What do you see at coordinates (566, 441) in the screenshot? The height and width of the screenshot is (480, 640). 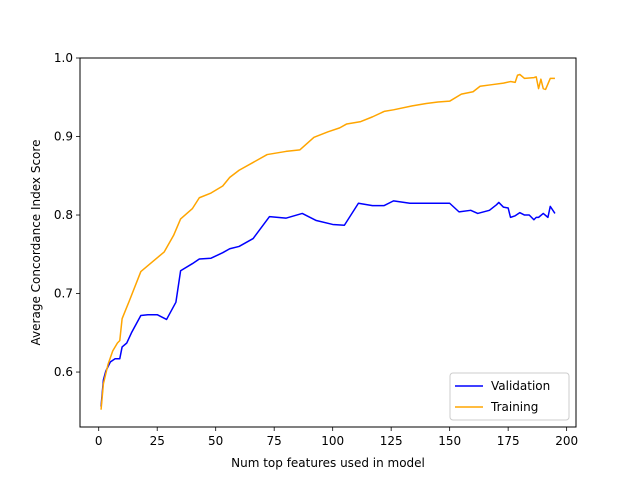 I see `x-tick-label: 200` at bounding box center [566, 441].